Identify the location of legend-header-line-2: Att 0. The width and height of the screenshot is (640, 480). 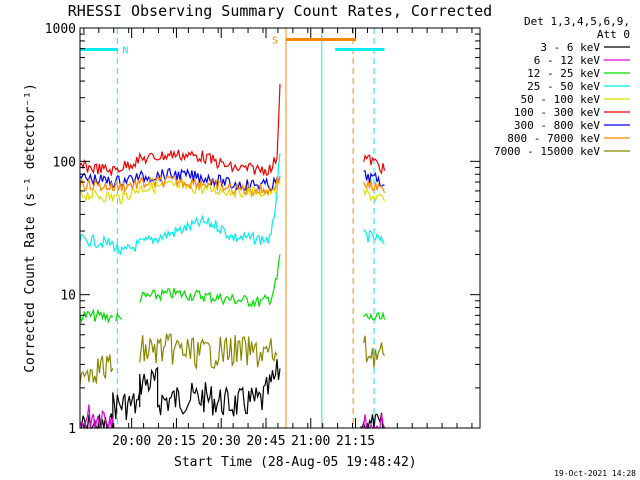
(613, 34).